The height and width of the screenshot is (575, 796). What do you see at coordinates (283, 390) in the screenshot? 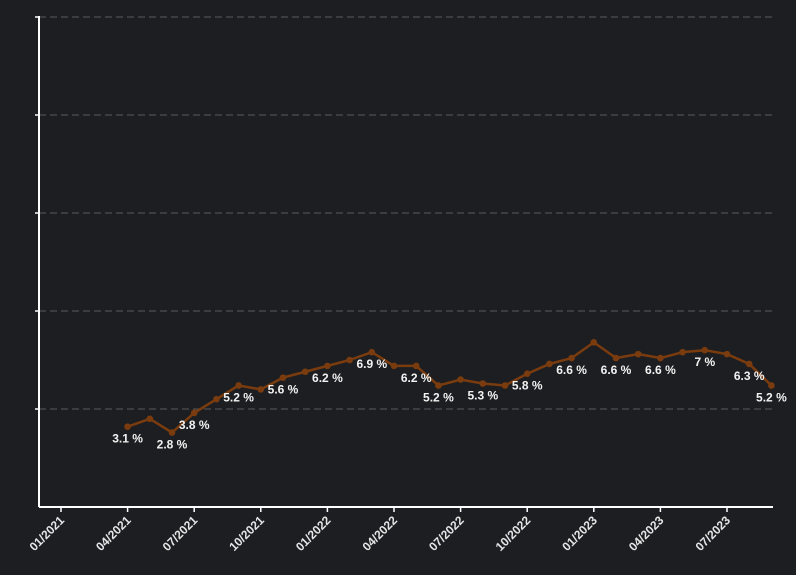
I see `data-label: 5.6 %` at bounding box center [283, 390].